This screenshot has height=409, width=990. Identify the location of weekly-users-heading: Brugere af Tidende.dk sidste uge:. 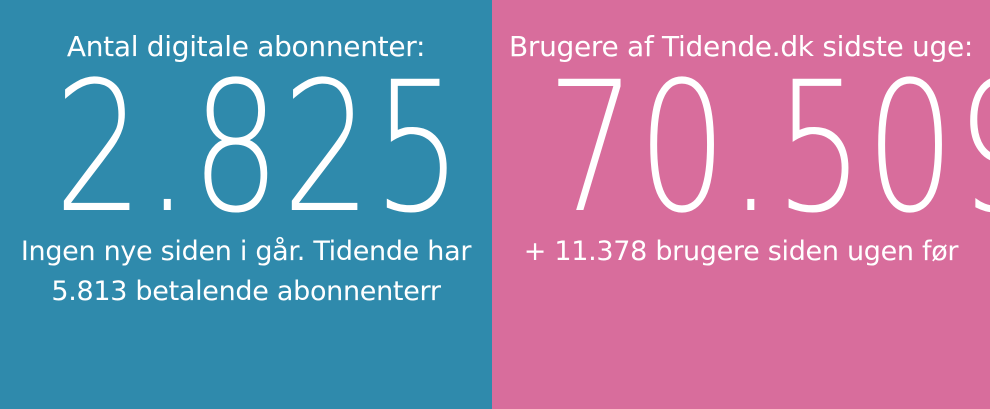
(741, 46).